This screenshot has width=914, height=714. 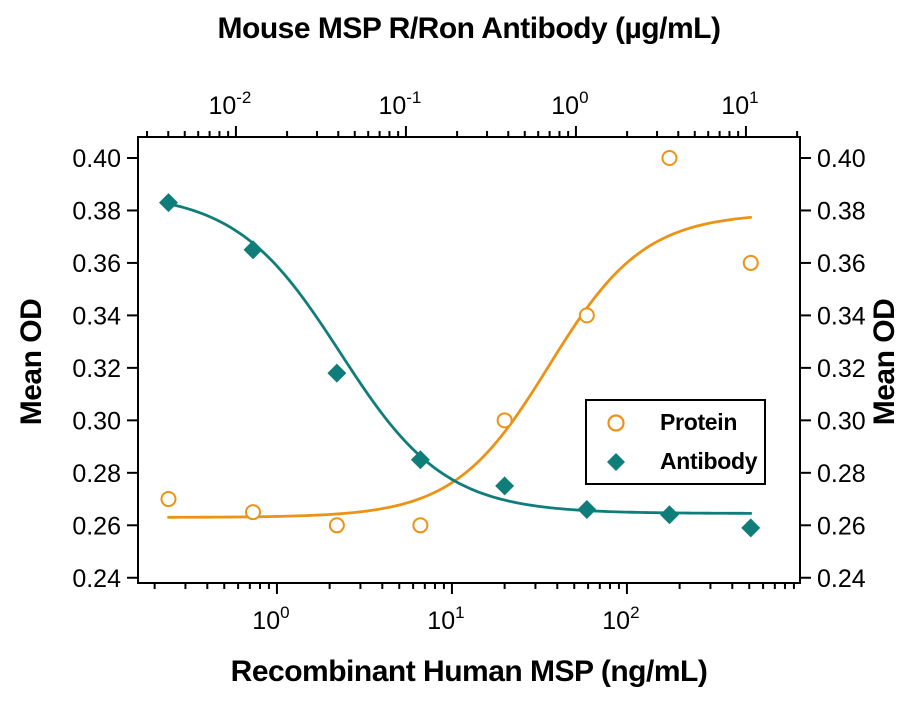 I want to click on top-axis-title: Mouse MSP R/Ron Antibody (µg/mL), so click(x=469, y=28).